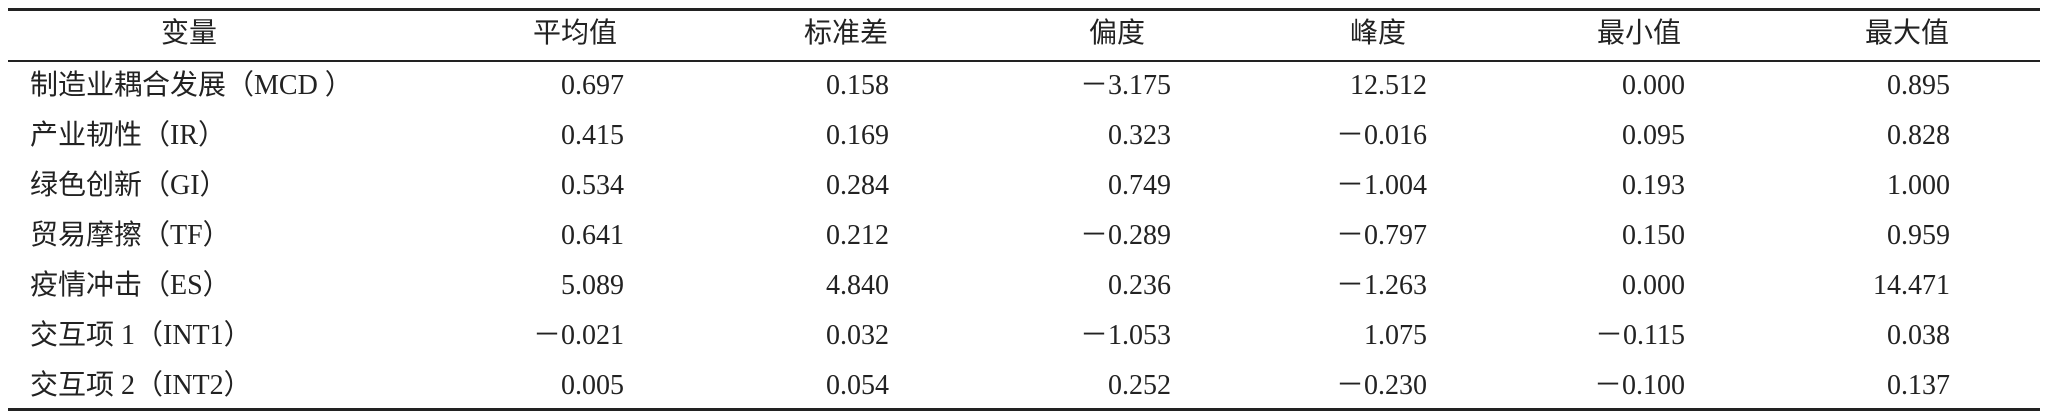 This screenshot has width=2048, height=416. Describe the element at coordinates (578, 335) in the screenshot. I see `value-cell: －0.021` at that location.